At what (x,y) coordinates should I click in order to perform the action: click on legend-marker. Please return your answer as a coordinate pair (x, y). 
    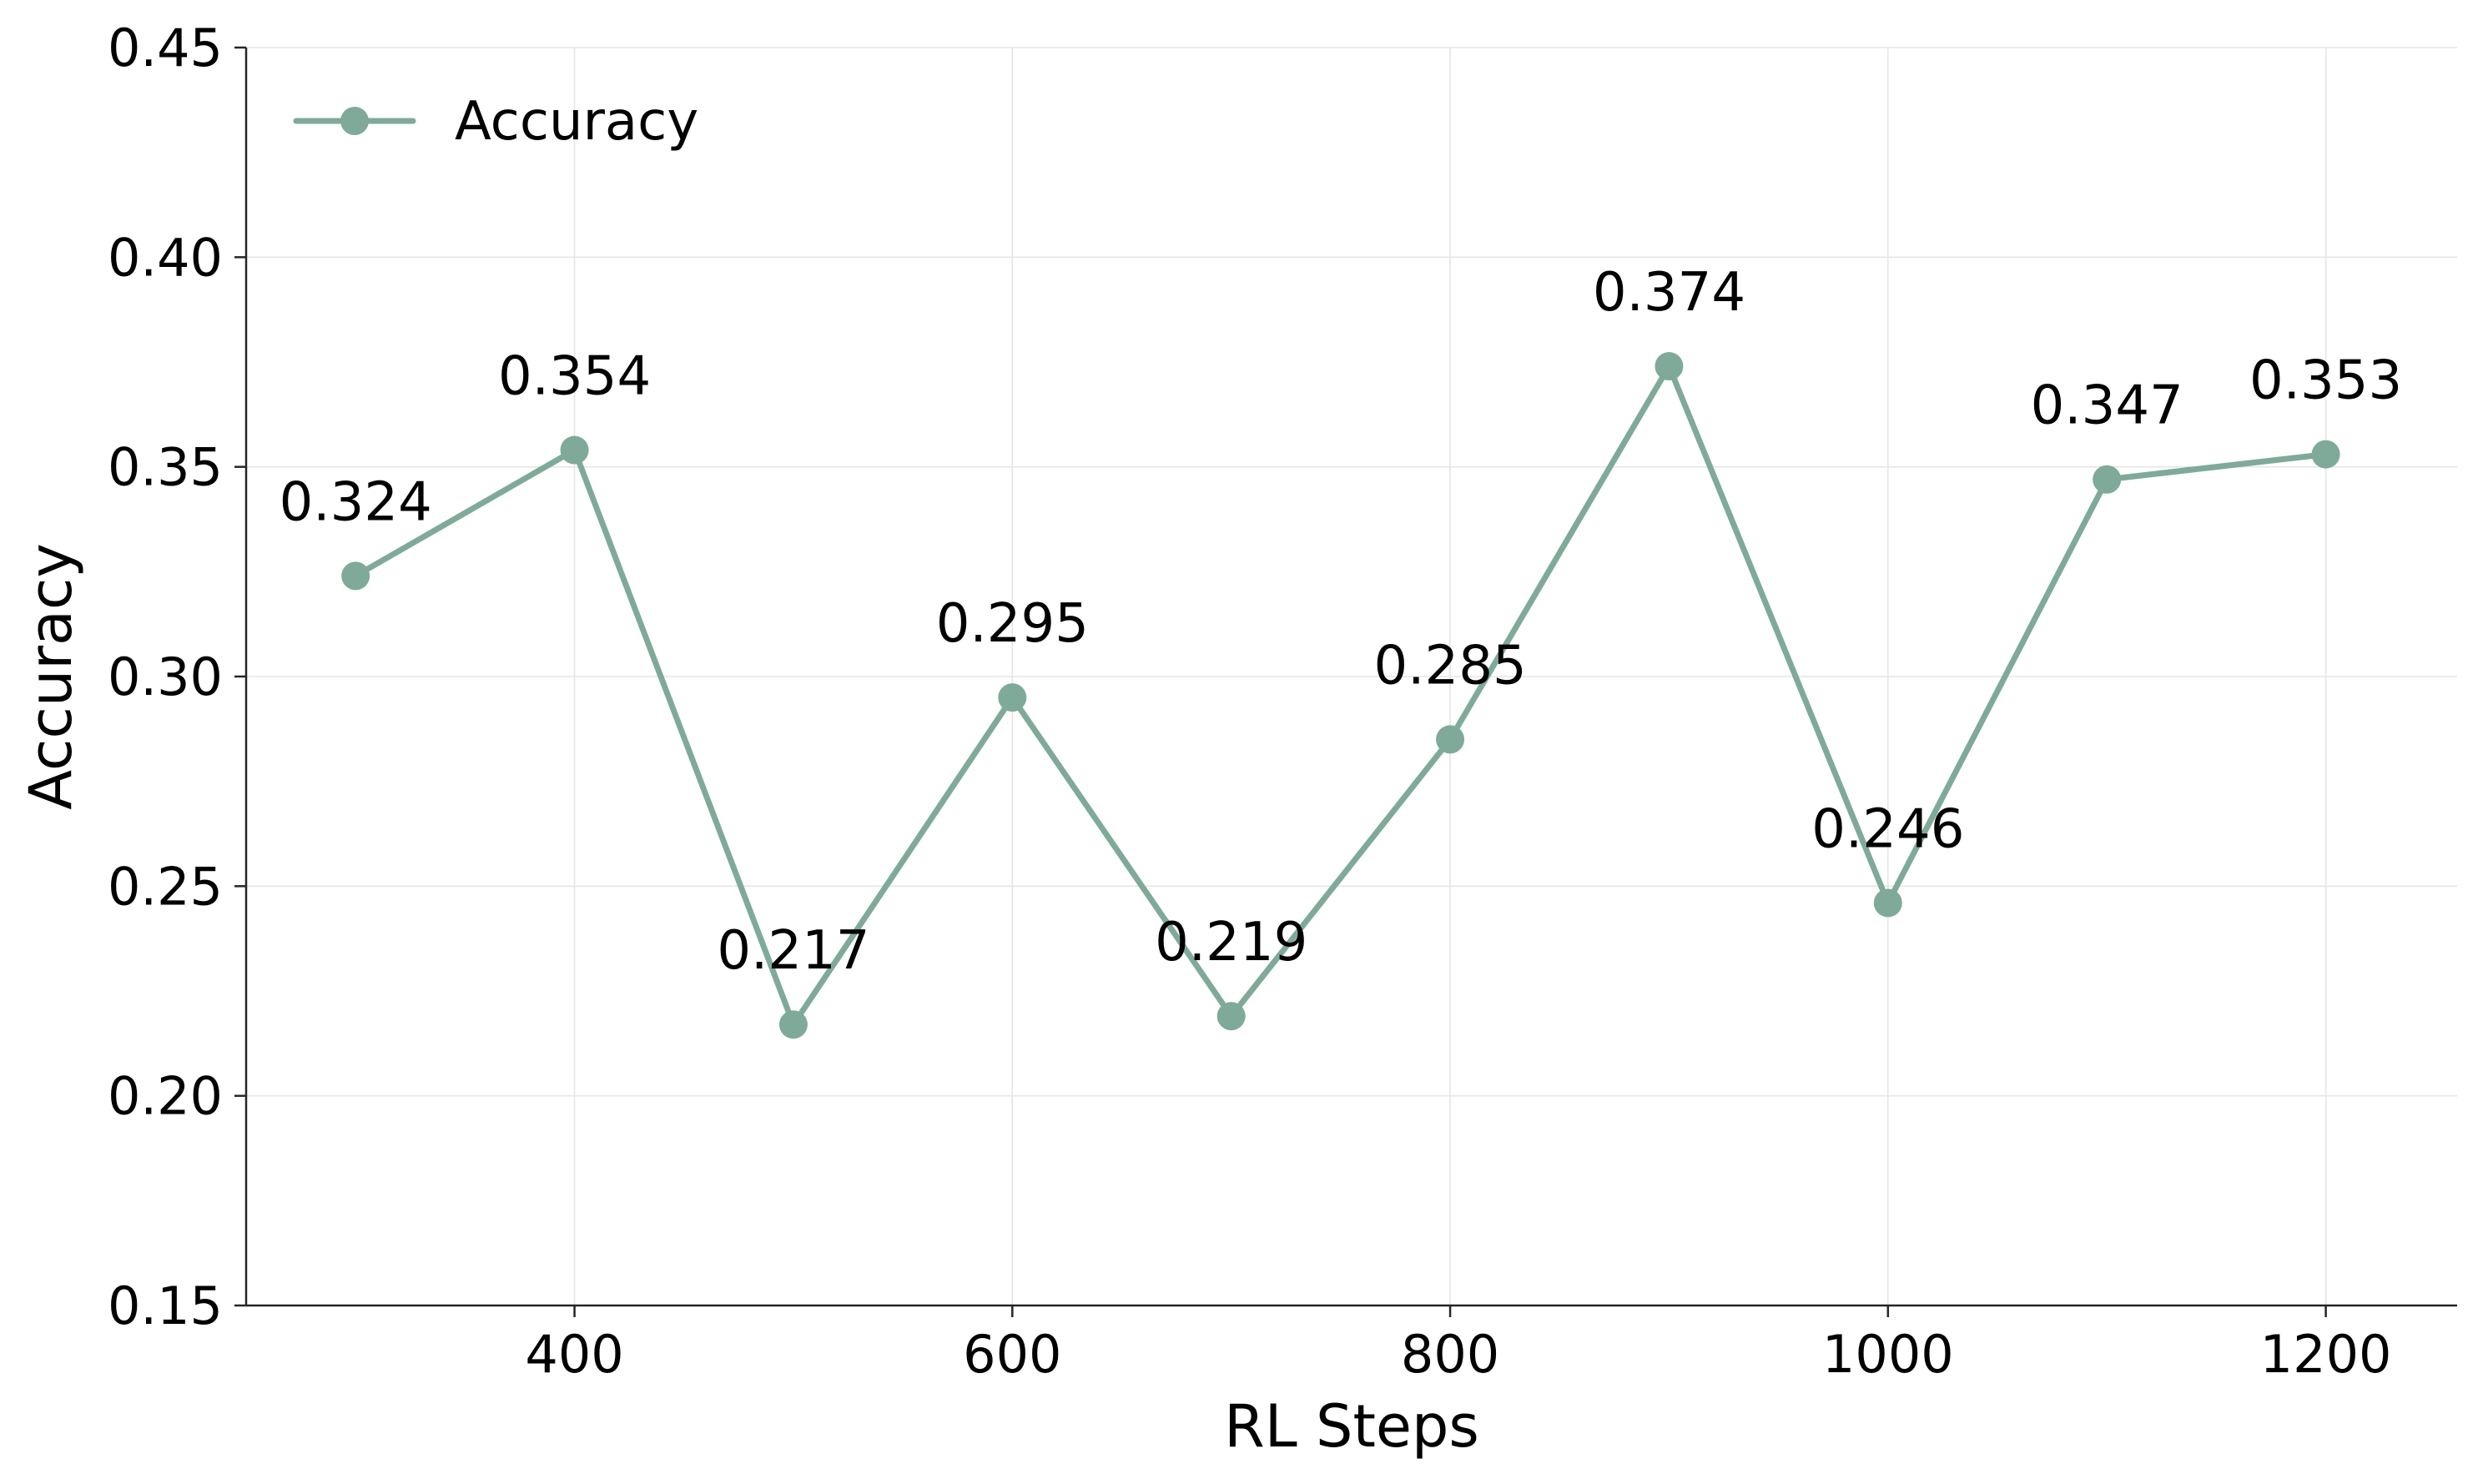
    Looking at the image, I should click on (355, 121).